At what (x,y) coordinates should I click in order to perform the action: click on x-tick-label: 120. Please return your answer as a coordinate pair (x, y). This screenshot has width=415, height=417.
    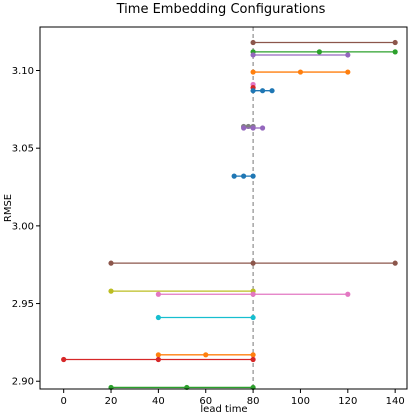
    Looking at the image, I should click on (347, 401).